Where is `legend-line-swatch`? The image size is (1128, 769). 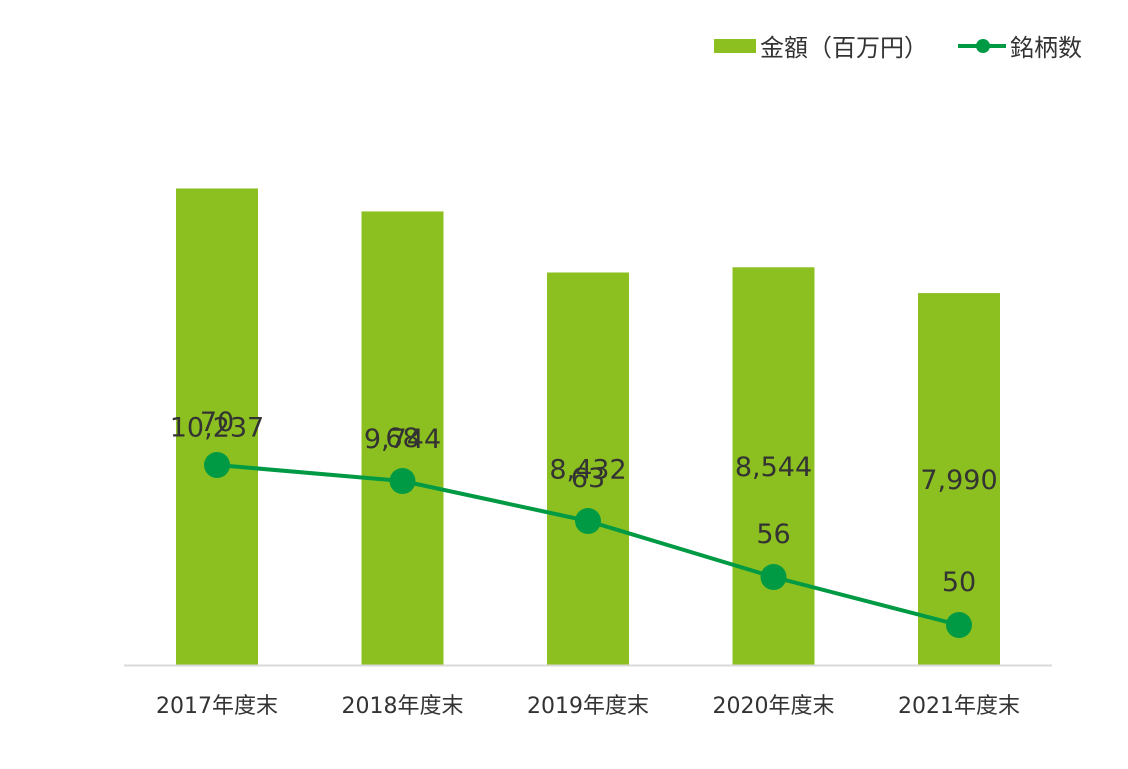
legend-line-swatch is located at coordinates (982, 45).